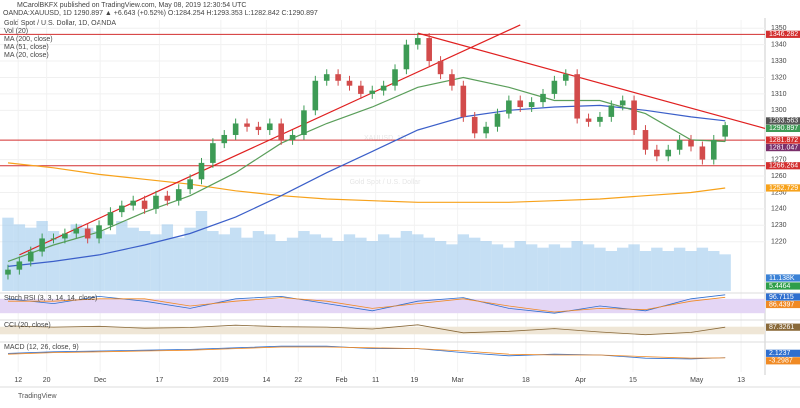 The image size is (800, 408). Describe the element at coordinates (298, 380) in the screenshot. I see `x-tick-label: 22` at that location.